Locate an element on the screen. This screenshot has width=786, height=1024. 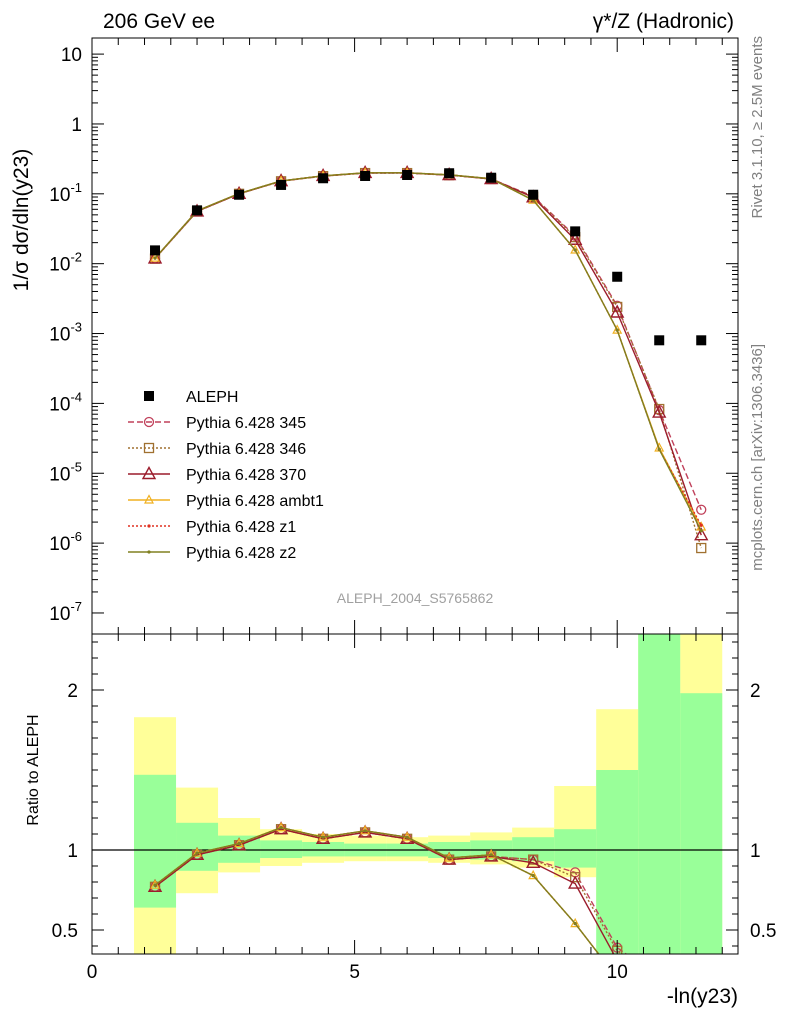
y-tick-label: 10 is located at coordinates (71, 55).